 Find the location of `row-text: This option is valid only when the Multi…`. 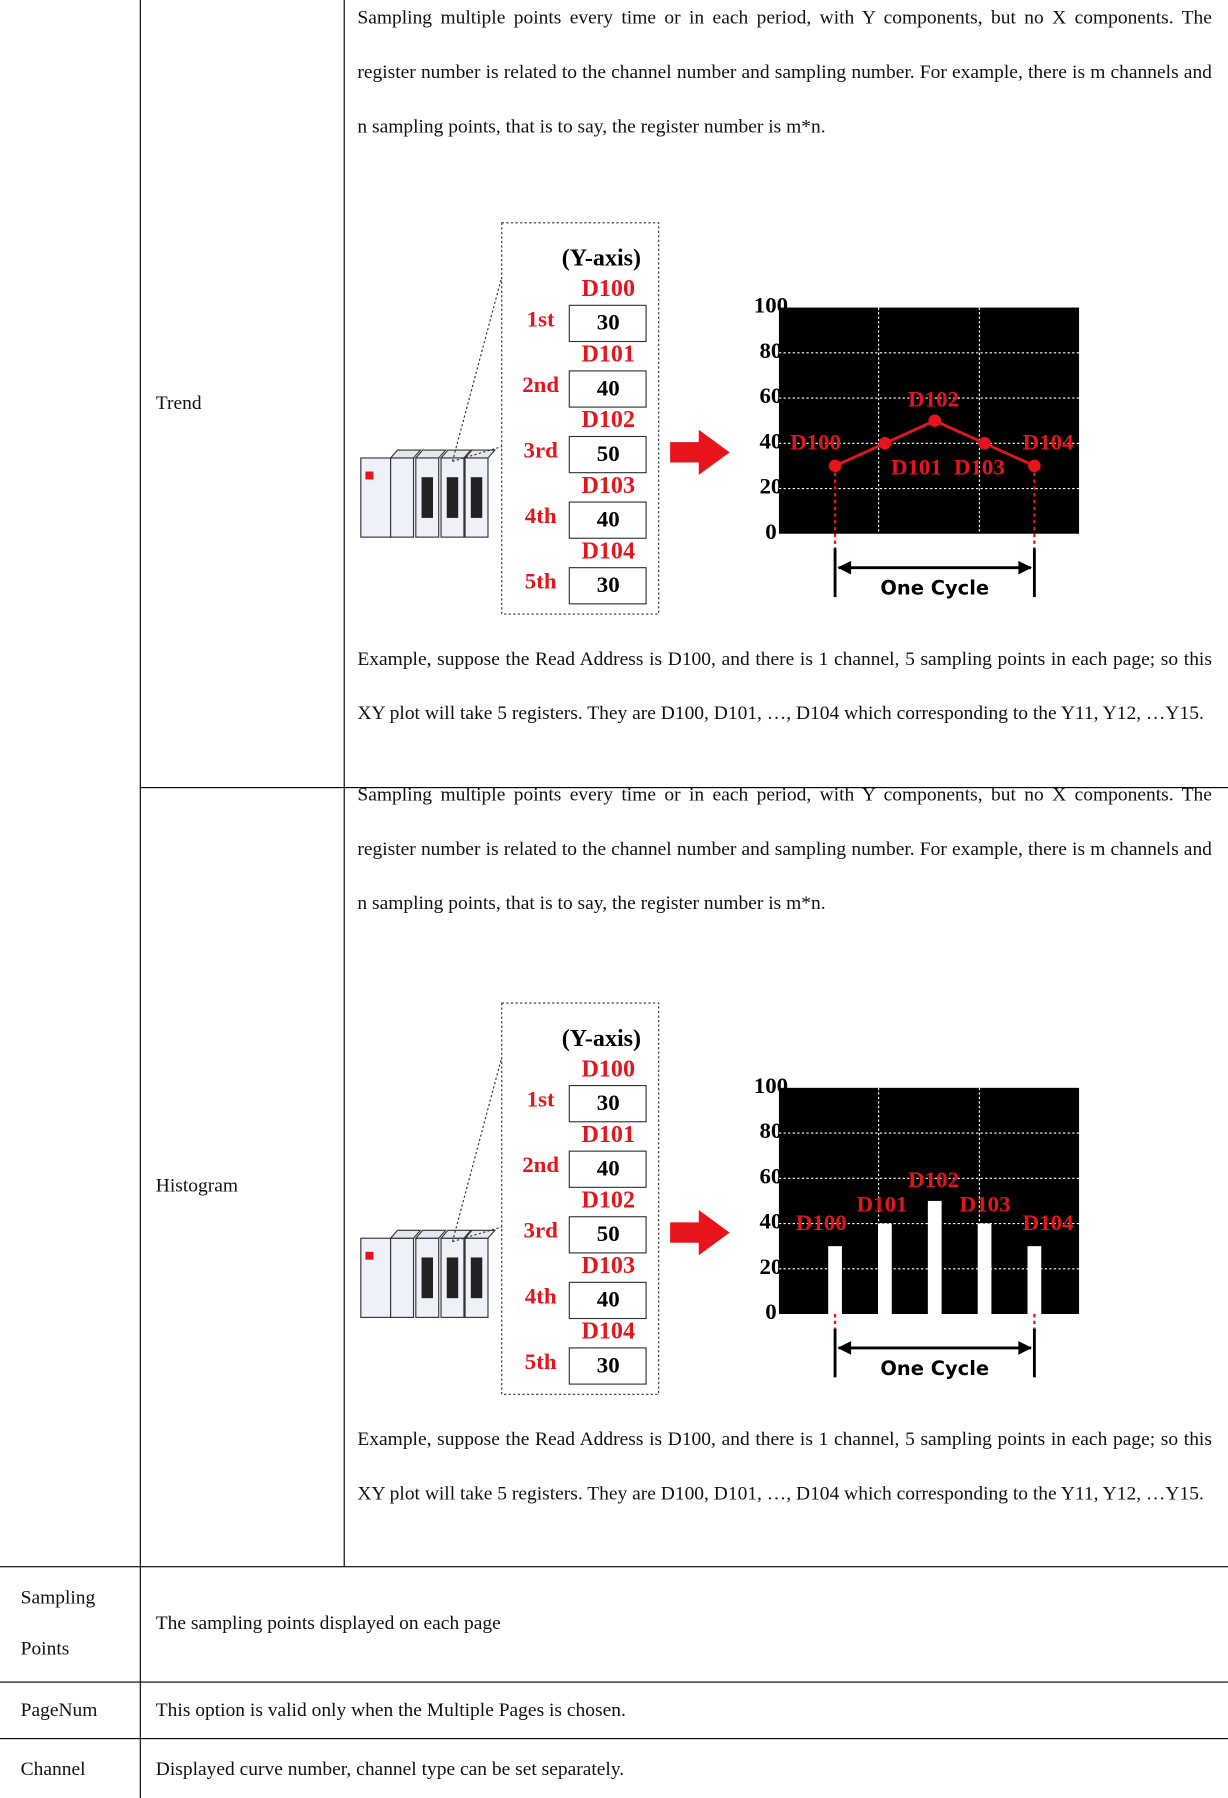

row-text: This option is valid only when the Multi… is located at coordinates (390, 1710).